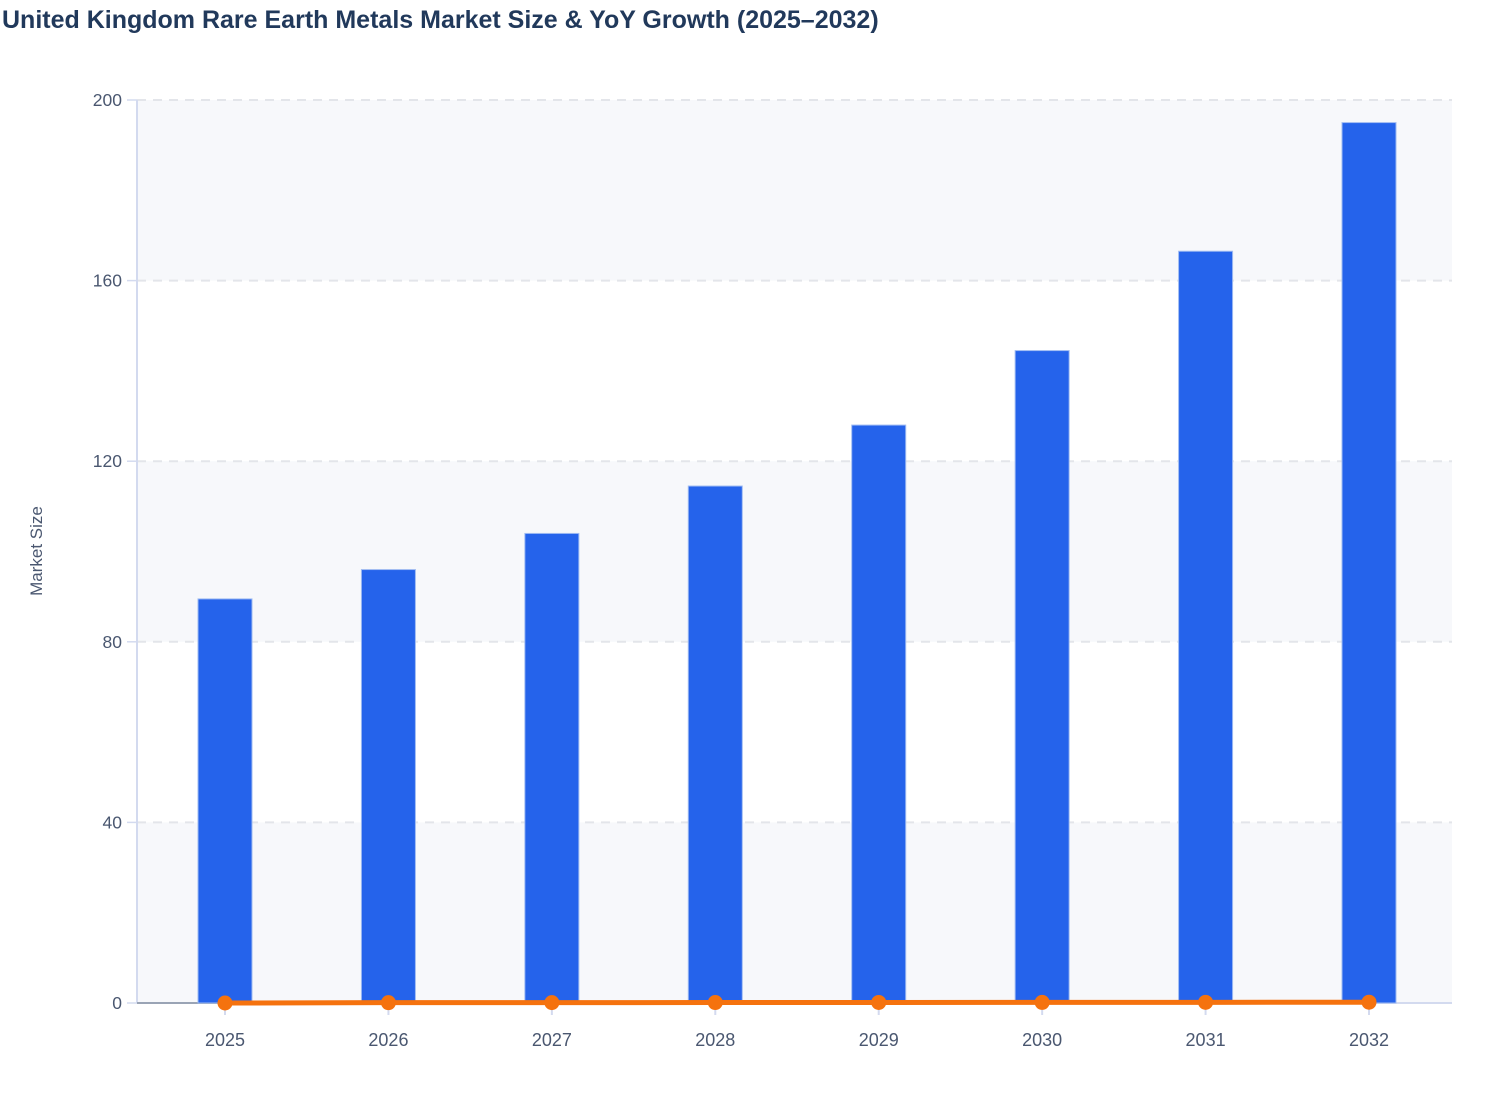 This screenshot has width=1508, height=1120. I want to click on bar-2028, so click(715, 744).